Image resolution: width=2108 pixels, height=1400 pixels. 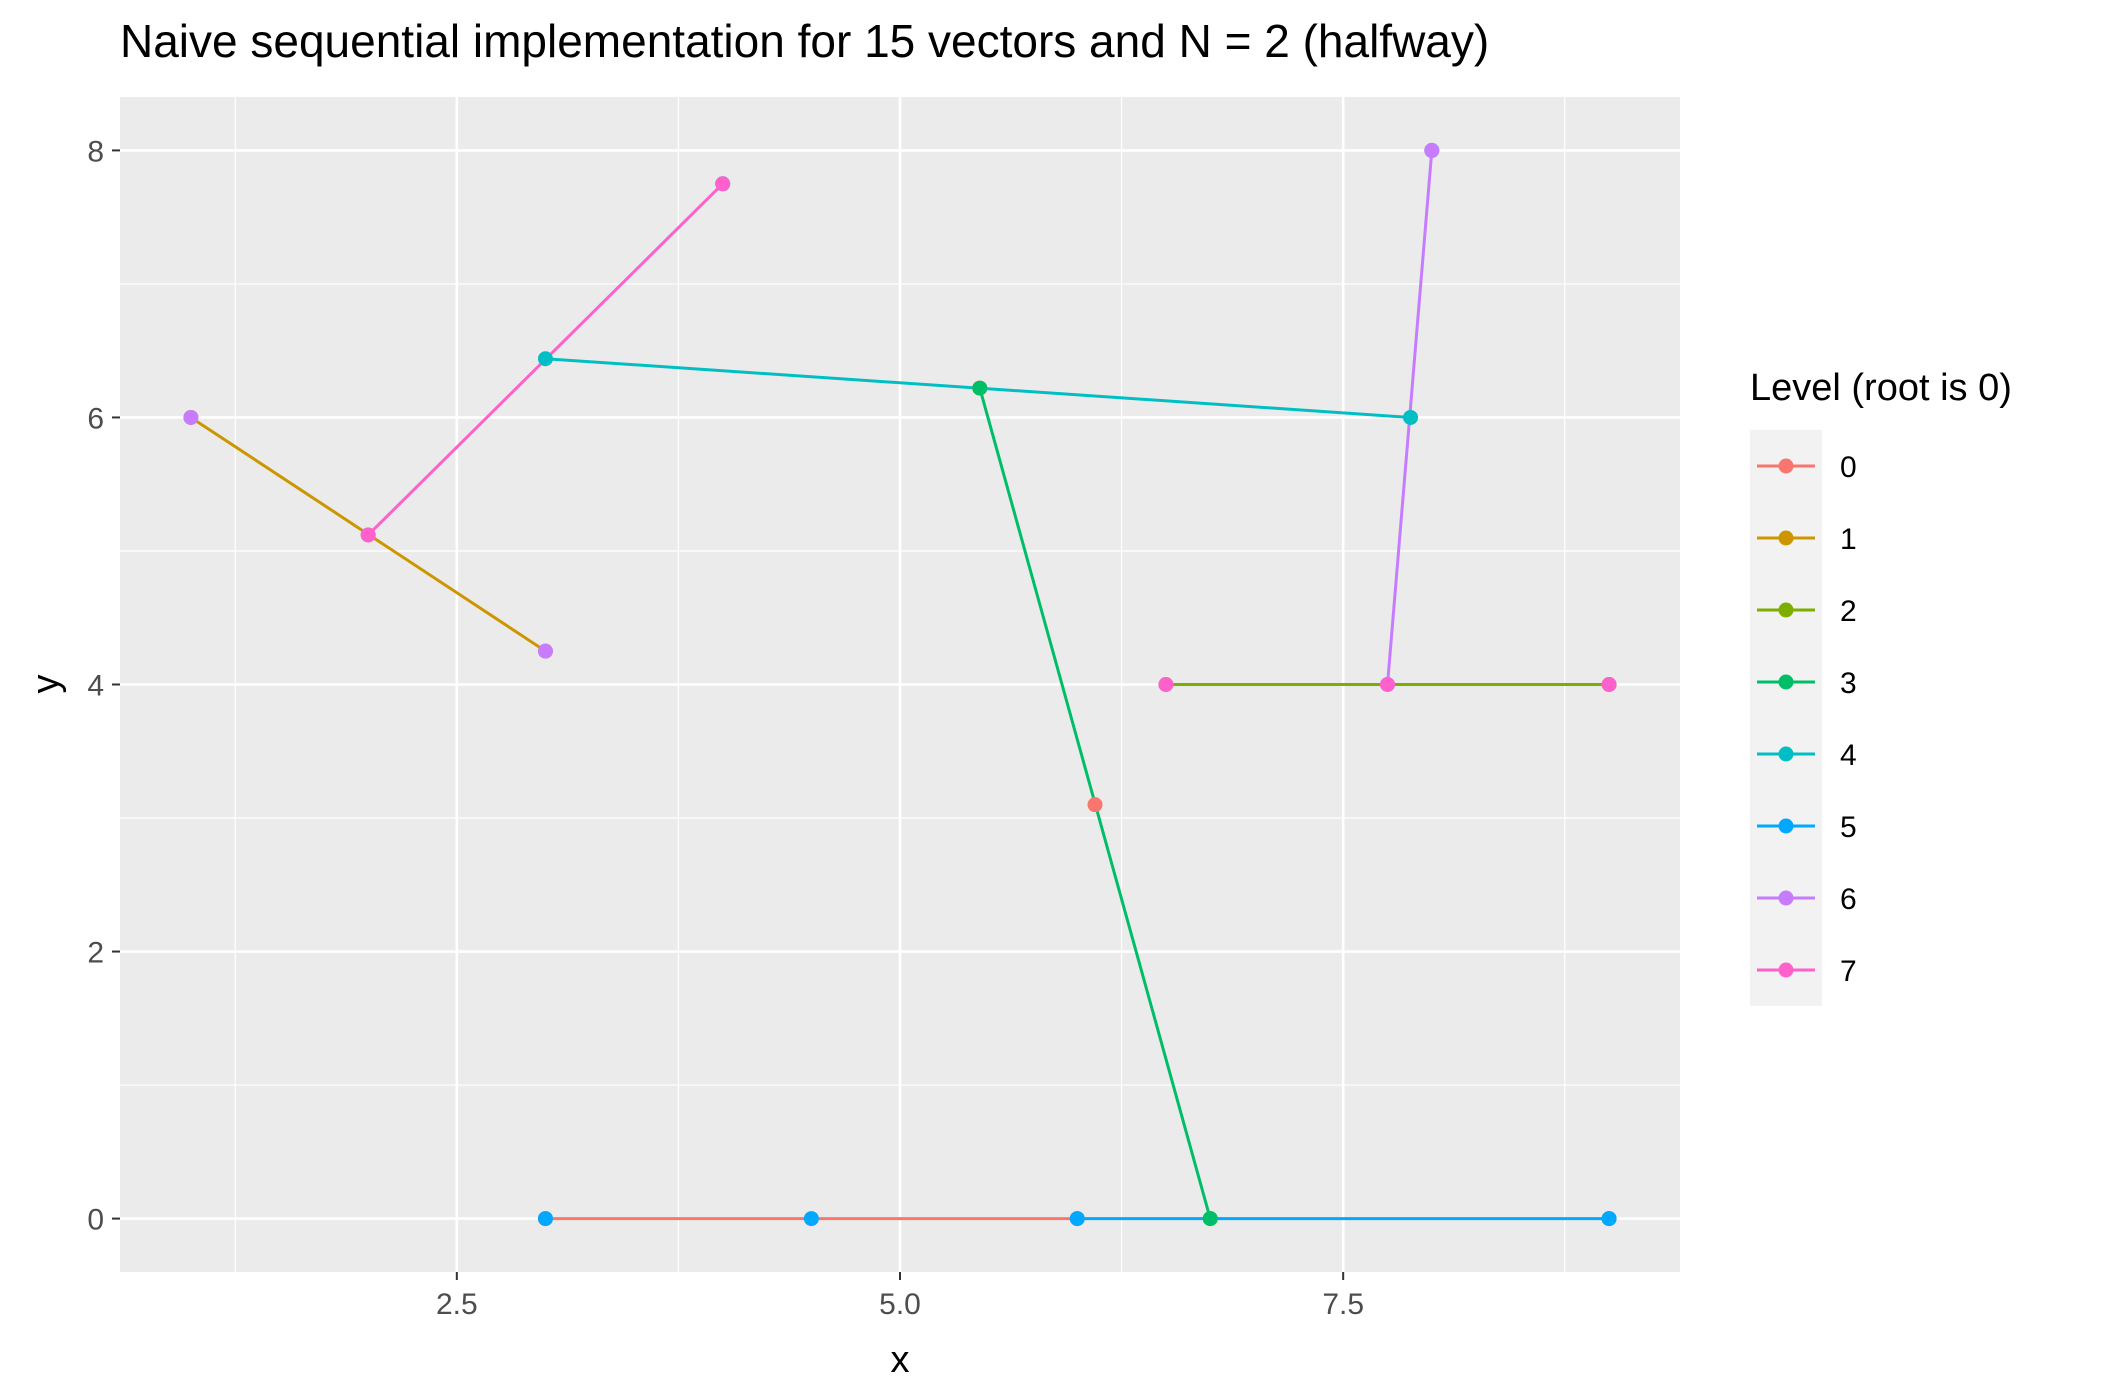 What do you see at coordinates (1807, 611) in the screenshot?
I see `legend-item-2: 2` at bounding box center [1807, 611].